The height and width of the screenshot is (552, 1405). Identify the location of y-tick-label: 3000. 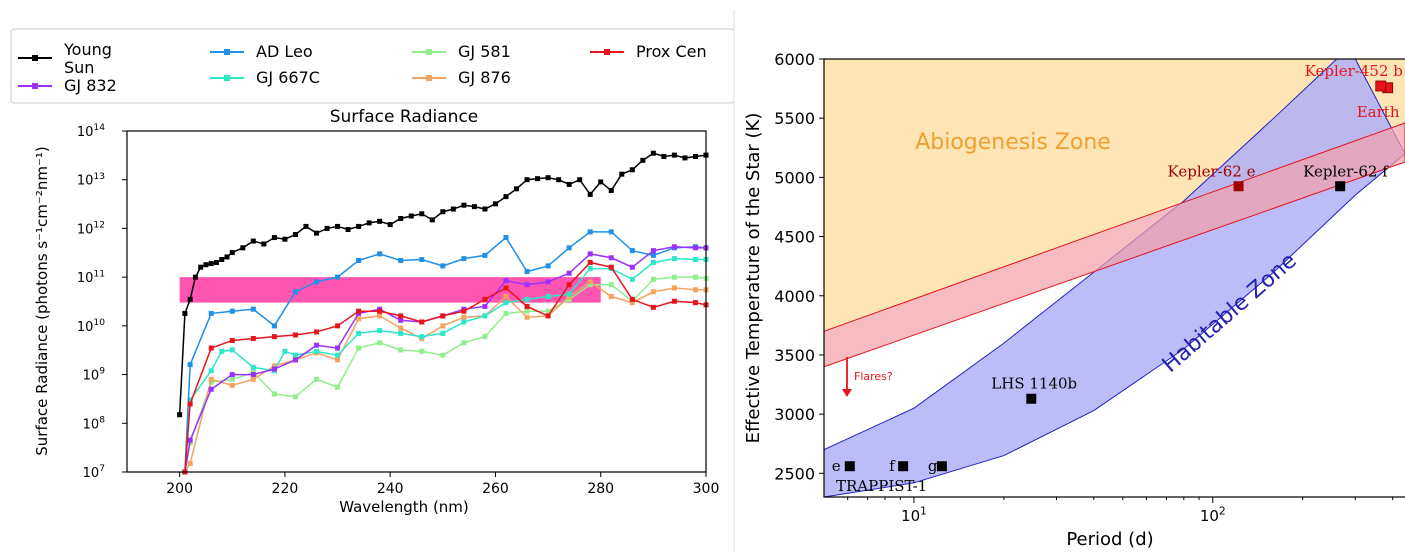
(794, 414).